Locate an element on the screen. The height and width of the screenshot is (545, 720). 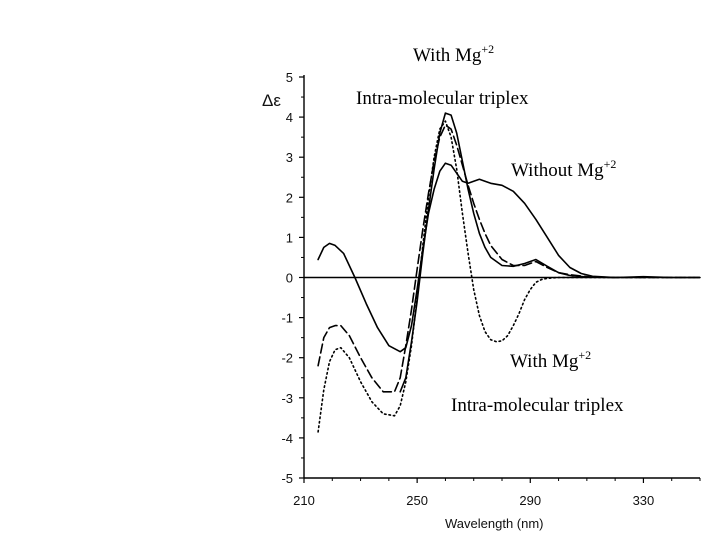
y-tick-label: 2 is located at coordinates (289, 197).